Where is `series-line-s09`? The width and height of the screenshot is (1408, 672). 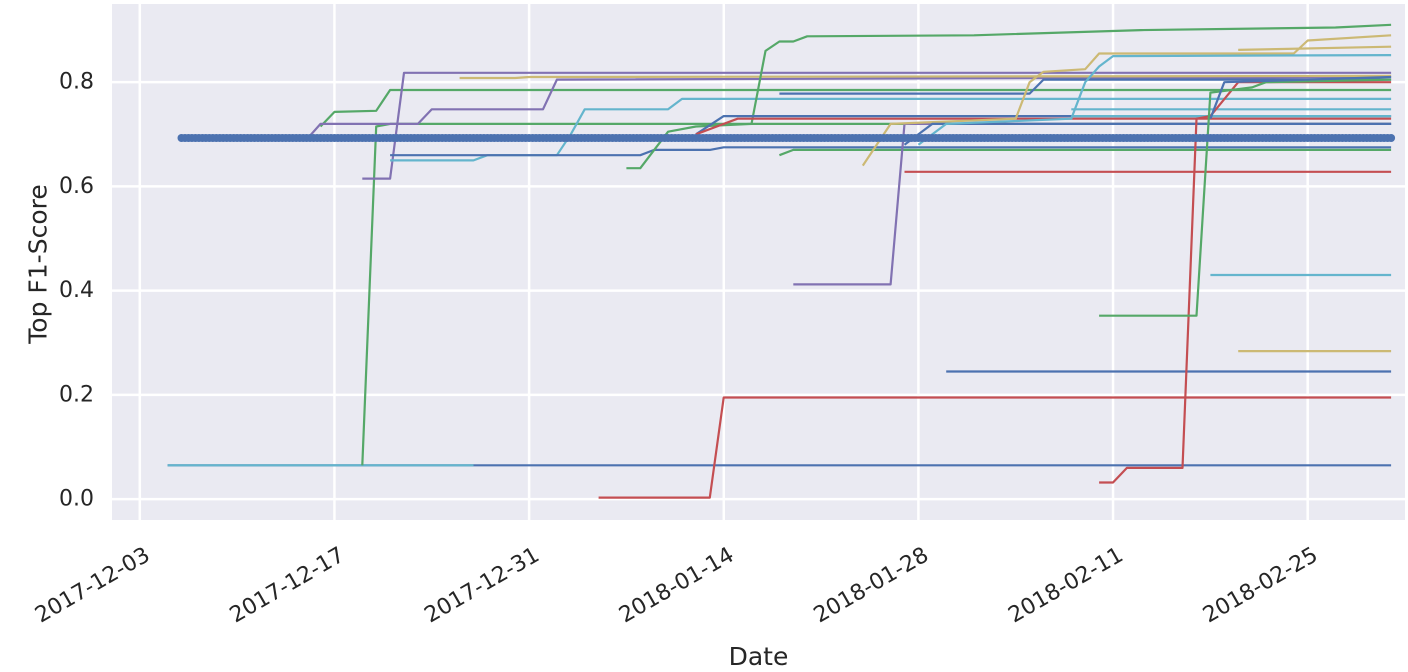
series-line-s09 is located at coordinates (891, 151).